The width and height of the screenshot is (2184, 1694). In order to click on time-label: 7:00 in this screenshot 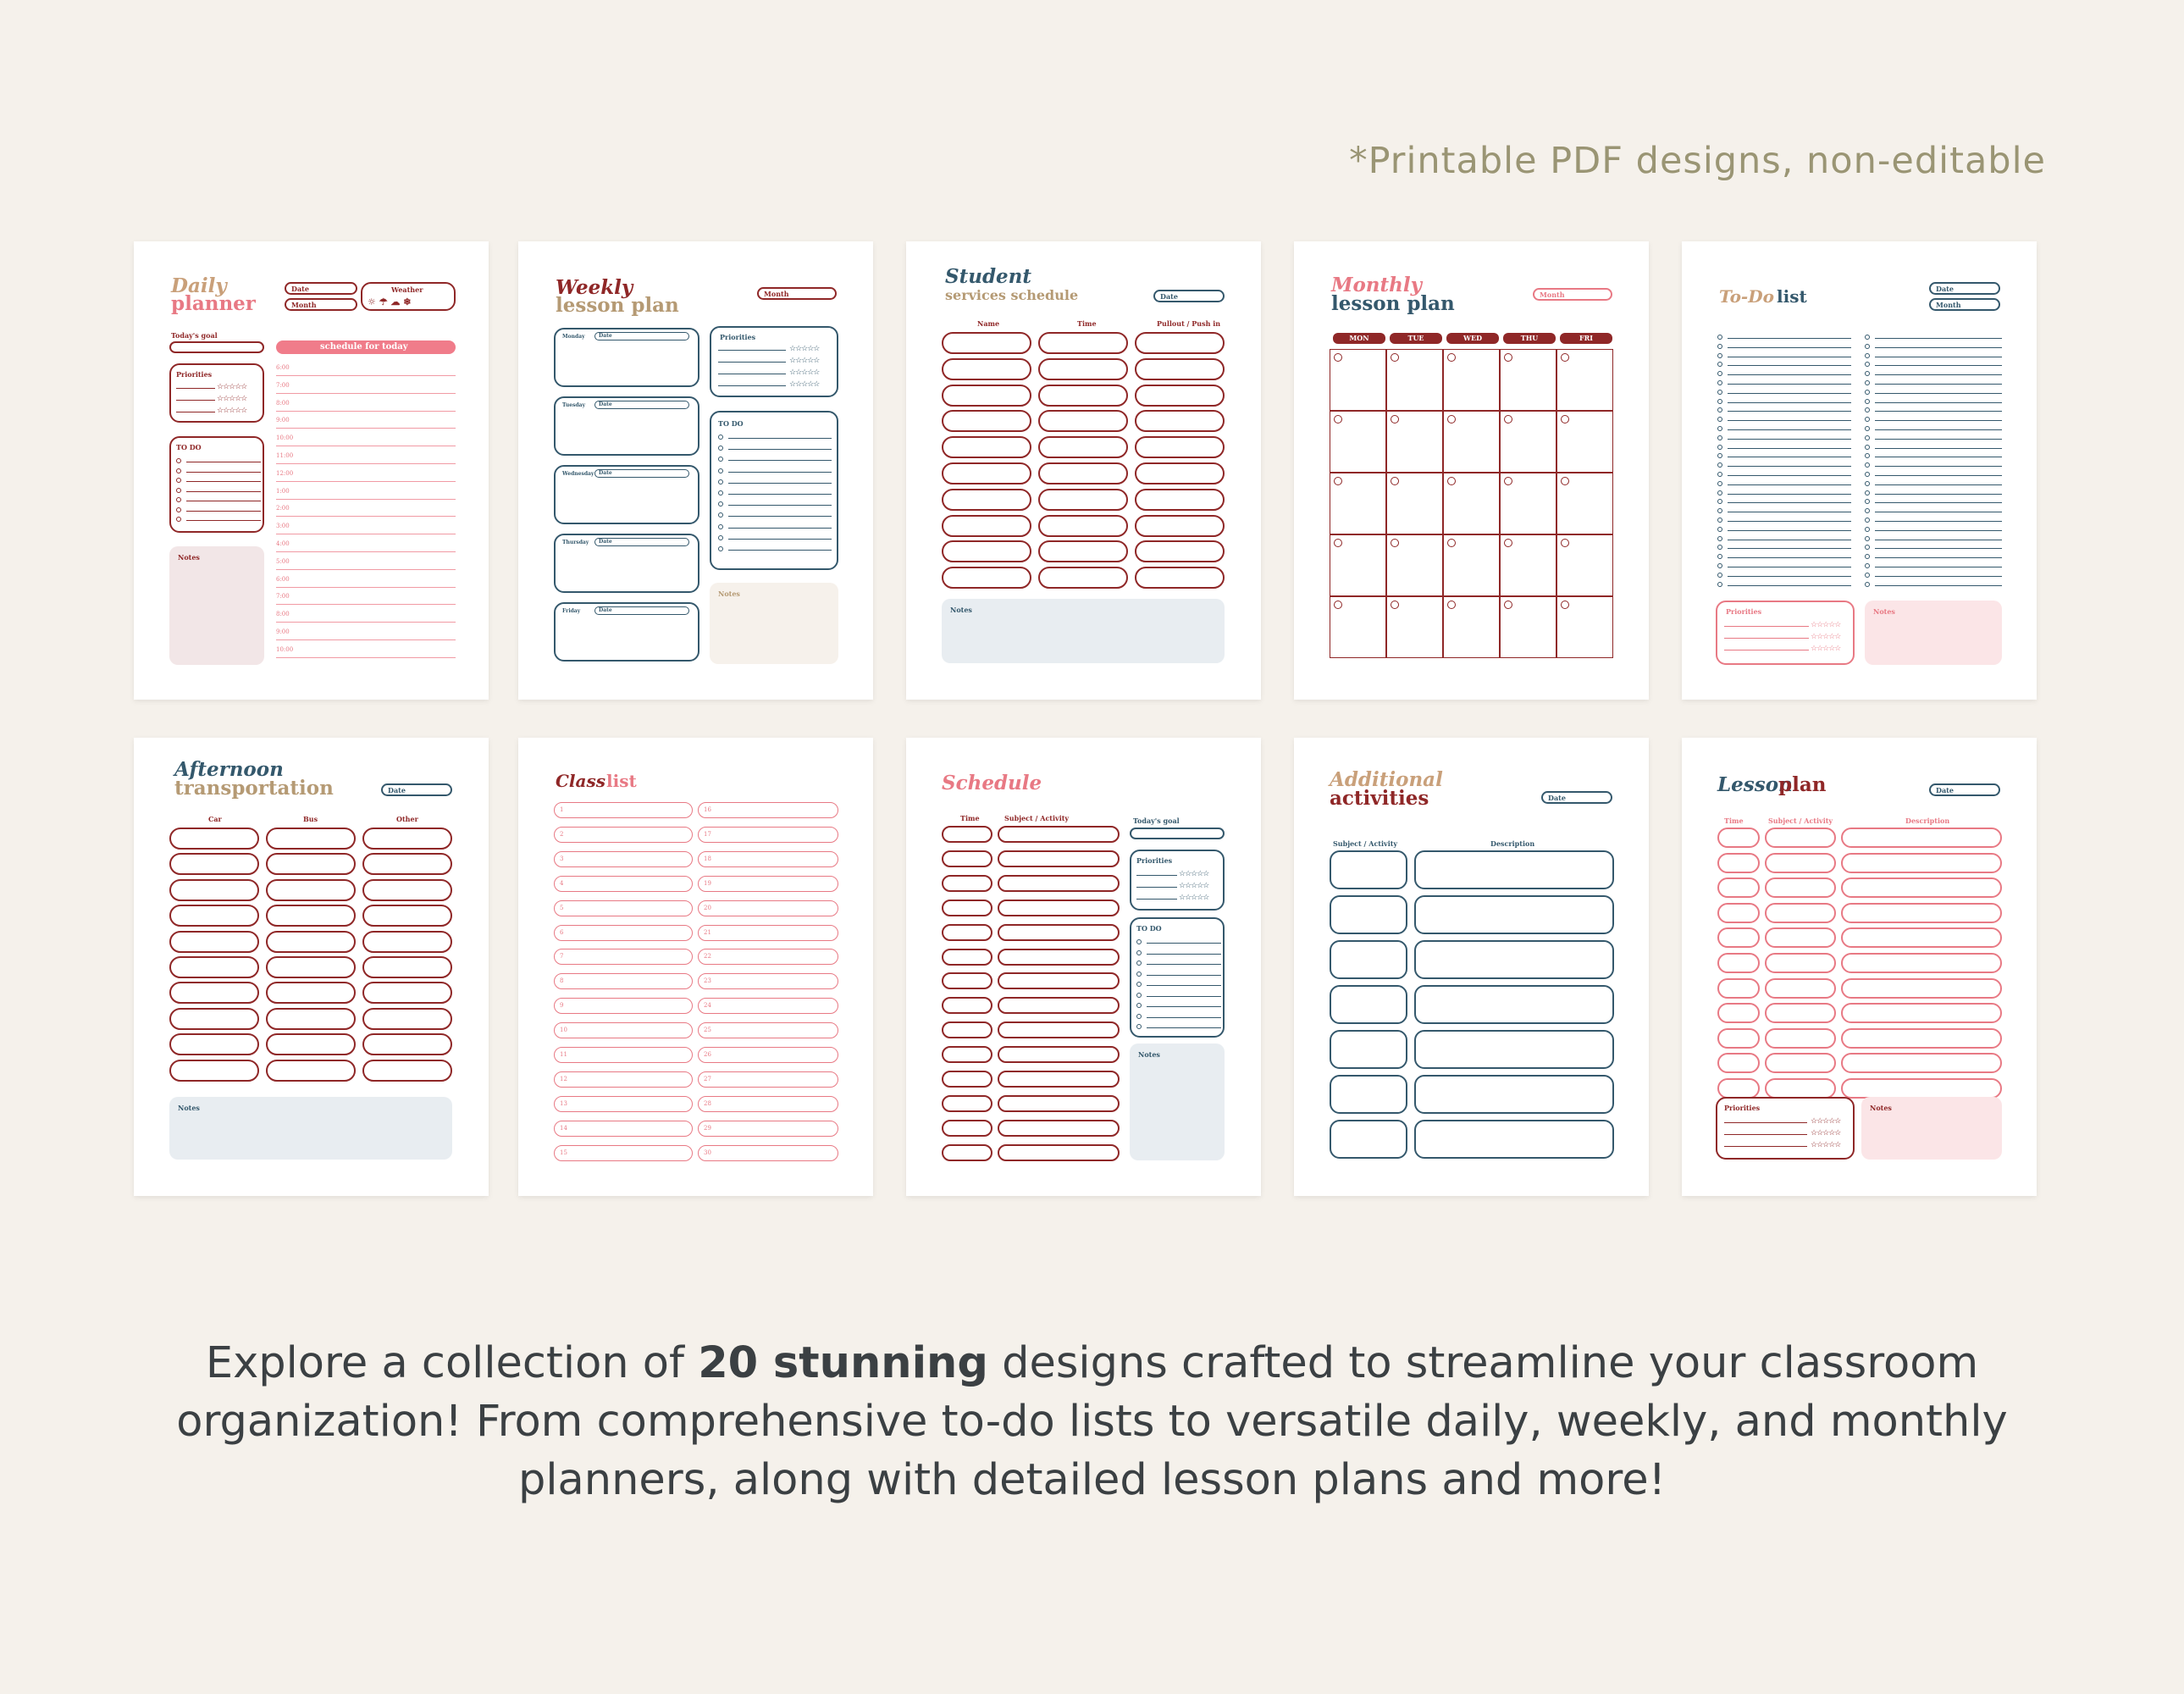, I will do `click(283, 597)`.